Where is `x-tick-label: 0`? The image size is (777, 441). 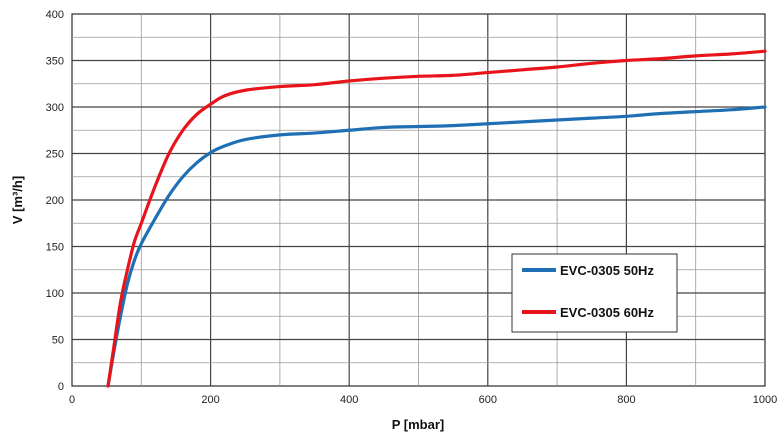
x-tick-label: 0 is located at coordinates (72, 400).